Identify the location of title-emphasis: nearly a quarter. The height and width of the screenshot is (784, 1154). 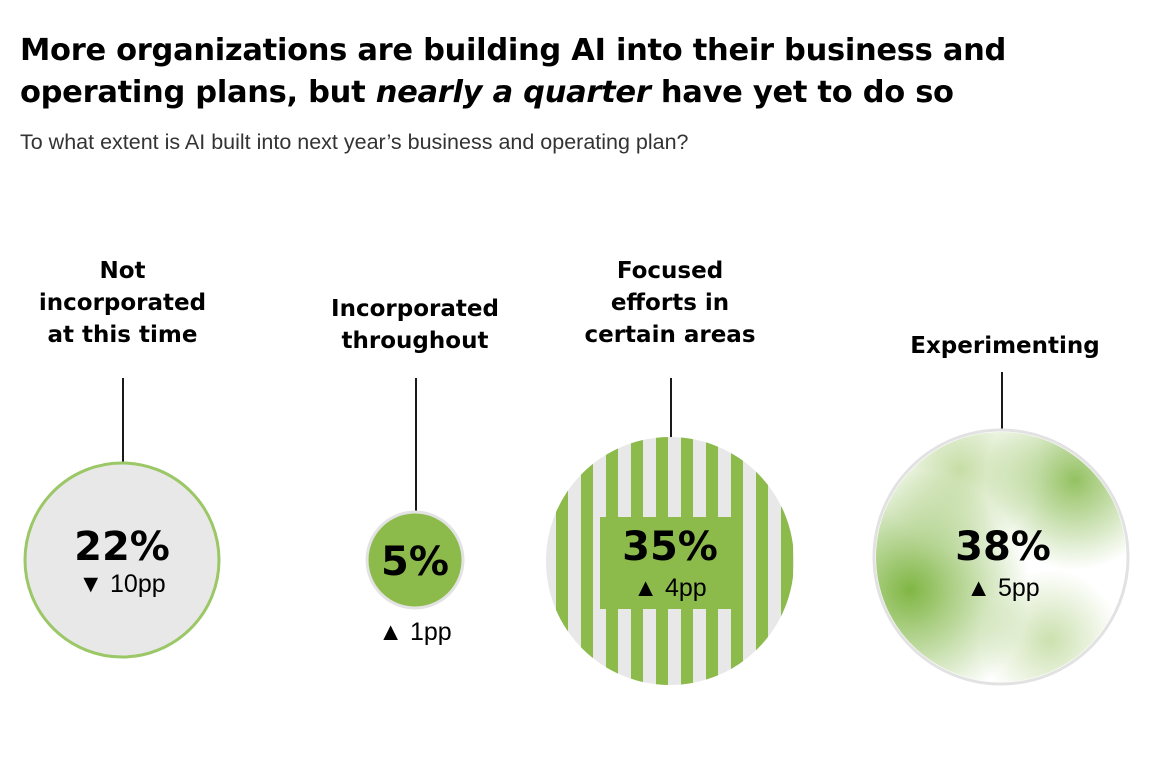
(513, 92).